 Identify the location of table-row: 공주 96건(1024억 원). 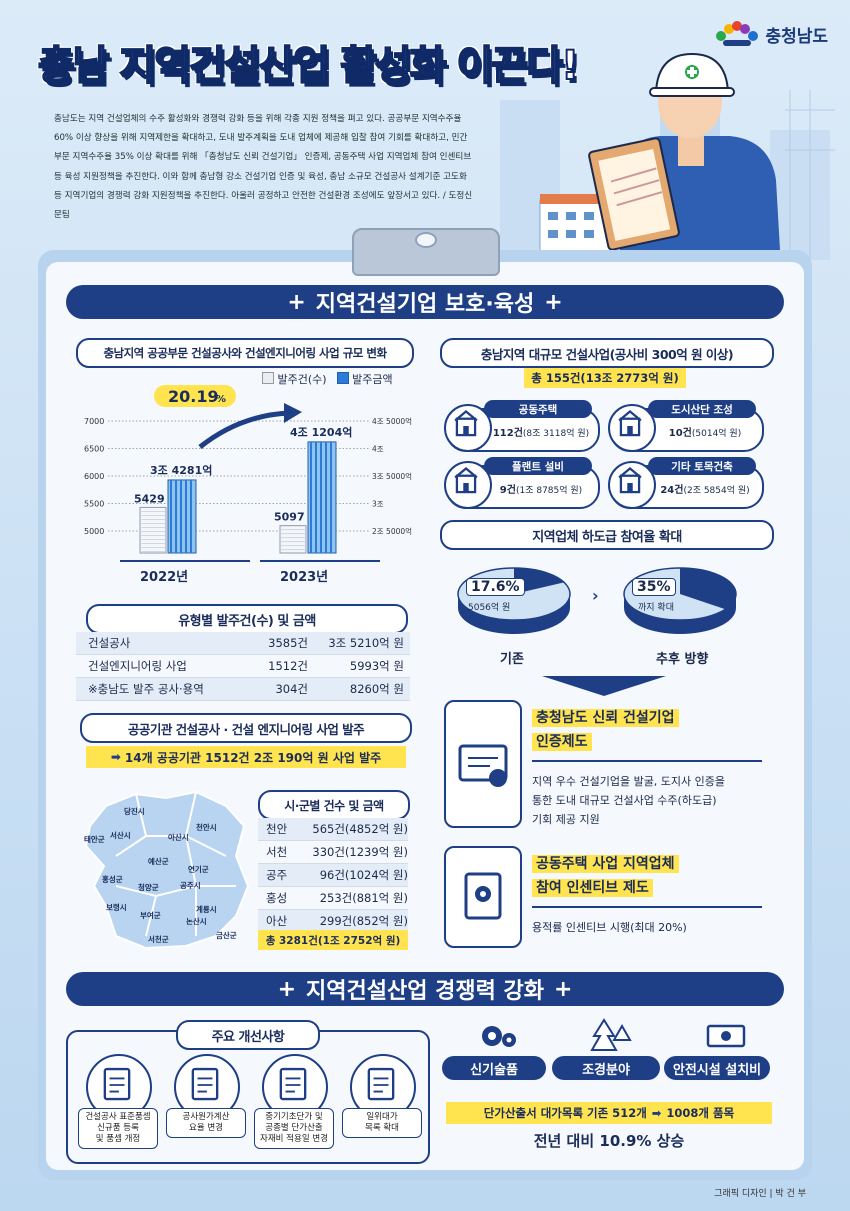
(333, 875).